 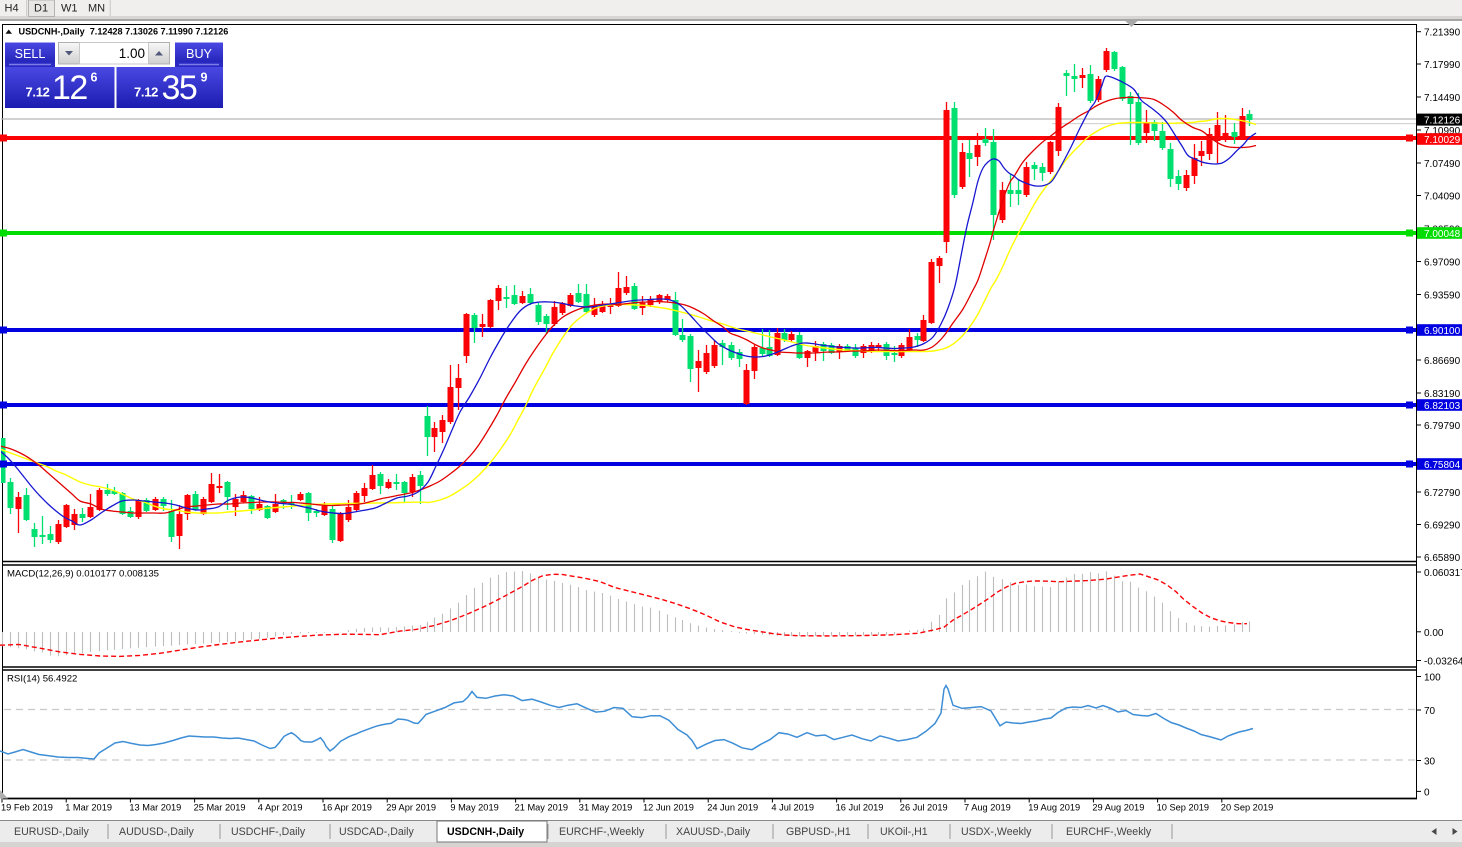 What do you see at coordinates (996, 832) in the screenshot?
I see `svg-text: USDX-,Weekly` at bounding box center [996, 832].